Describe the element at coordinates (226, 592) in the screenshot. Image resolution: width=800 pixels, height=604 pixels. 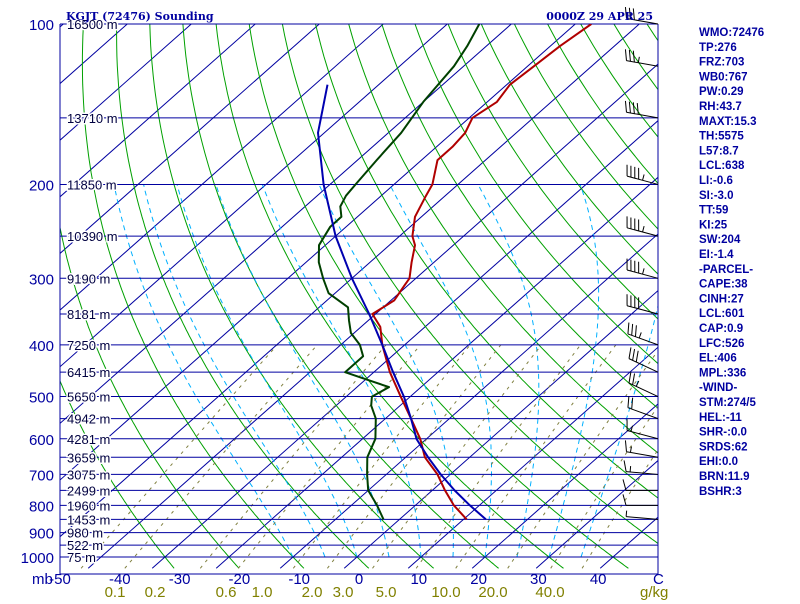
I see `mixing-ratio-label: 0.6` at that location.